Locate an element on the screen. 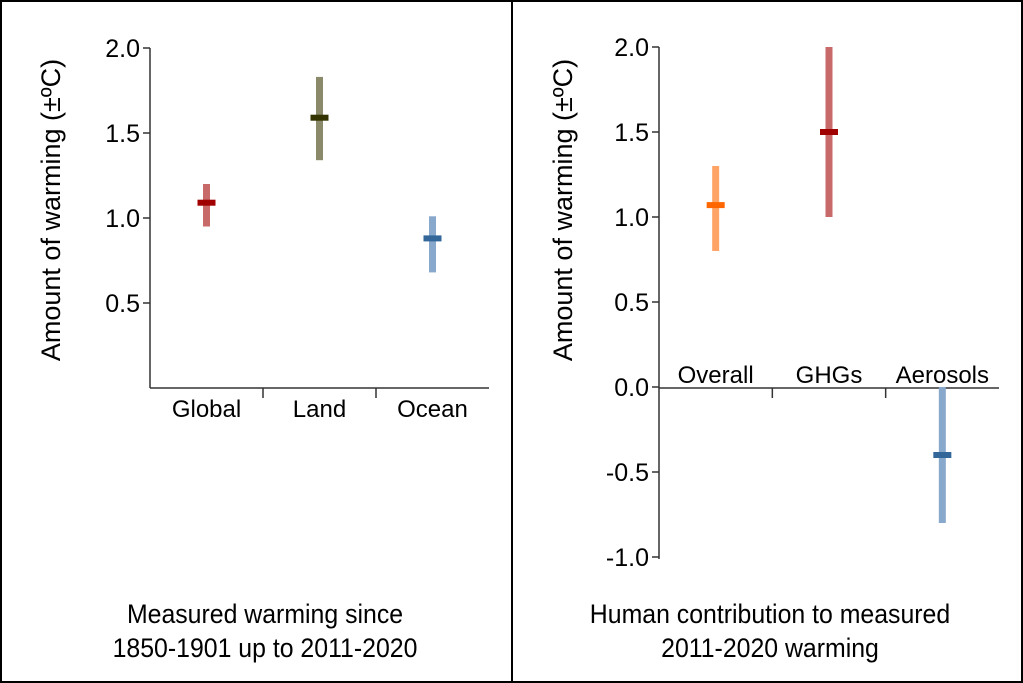  central-estimate-ghgs is located at coordinates (829, 132).